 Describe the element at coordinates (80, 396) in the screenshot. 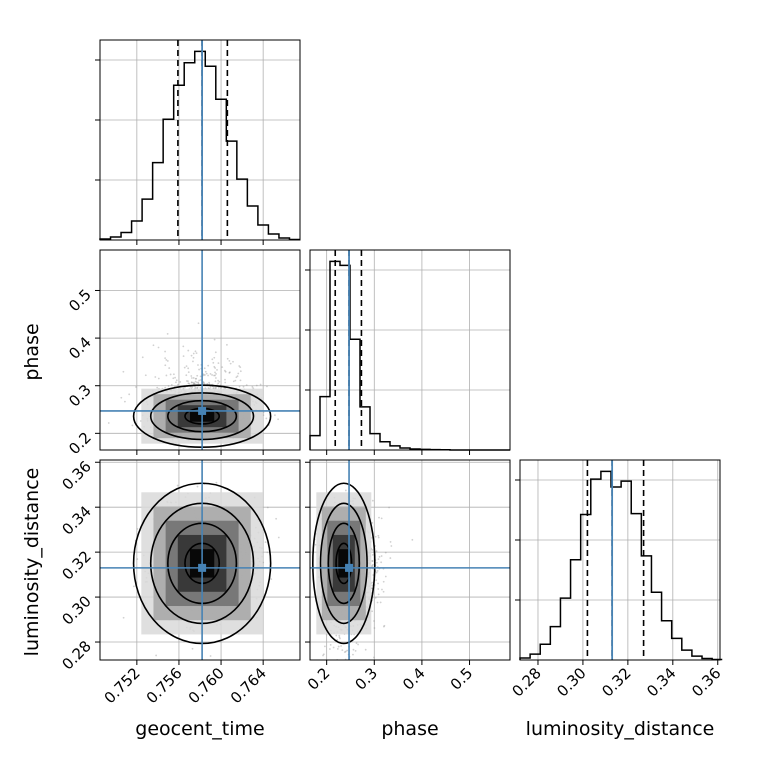

I see `y-tick-label: 0.3` at that location.